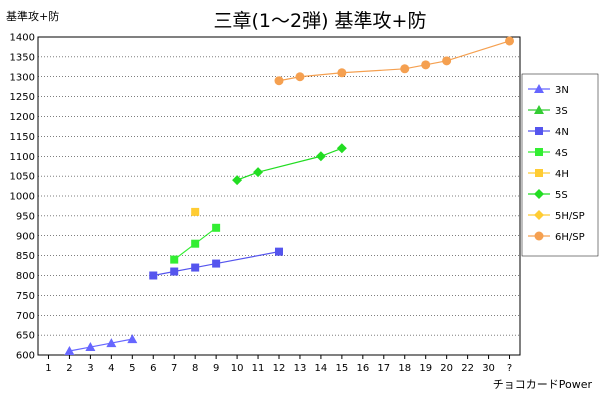 The height and width of the screenshot is (400, 600). I want to click on legend-label: 4H, so click(562, 174).